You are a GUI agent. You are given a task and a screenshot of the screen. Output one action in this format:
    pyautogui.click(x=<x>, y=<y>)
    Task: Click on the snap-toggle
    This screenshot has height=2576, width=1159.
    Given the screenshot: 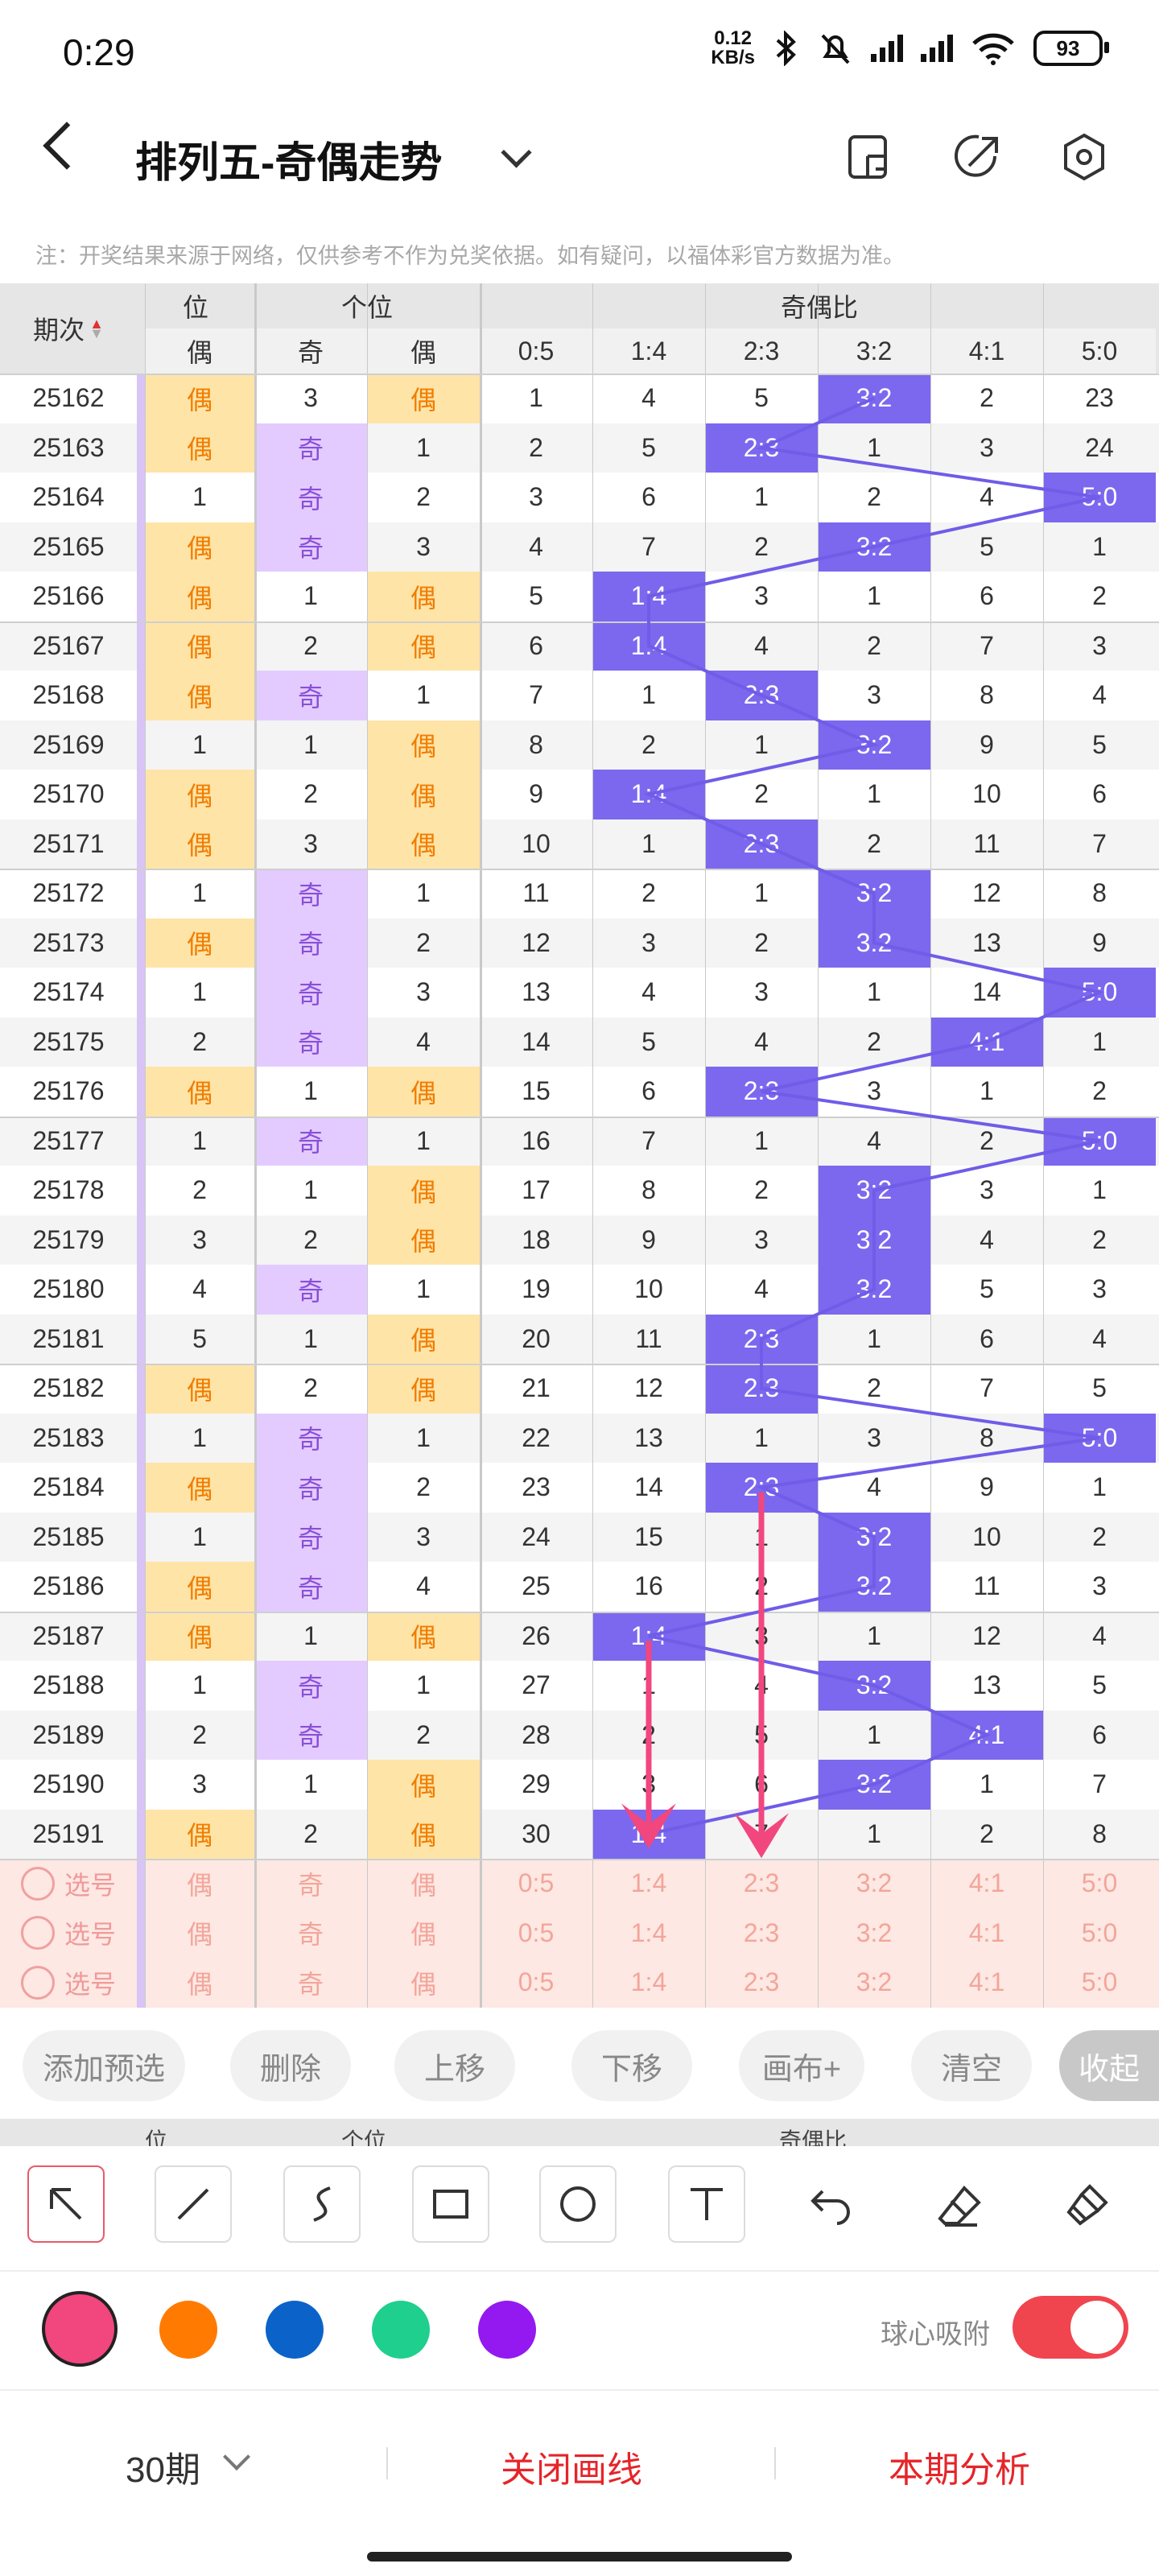 What is the action you would take?
    pyautogui.click(x=1070, y=2327)
    